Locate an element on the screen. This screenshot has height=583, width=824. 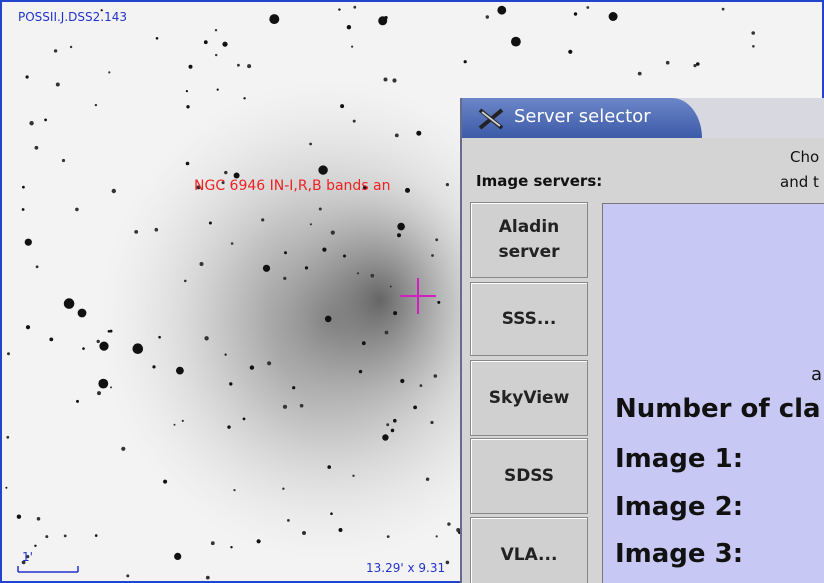
scale-bar is located at coordinates (48, 569).